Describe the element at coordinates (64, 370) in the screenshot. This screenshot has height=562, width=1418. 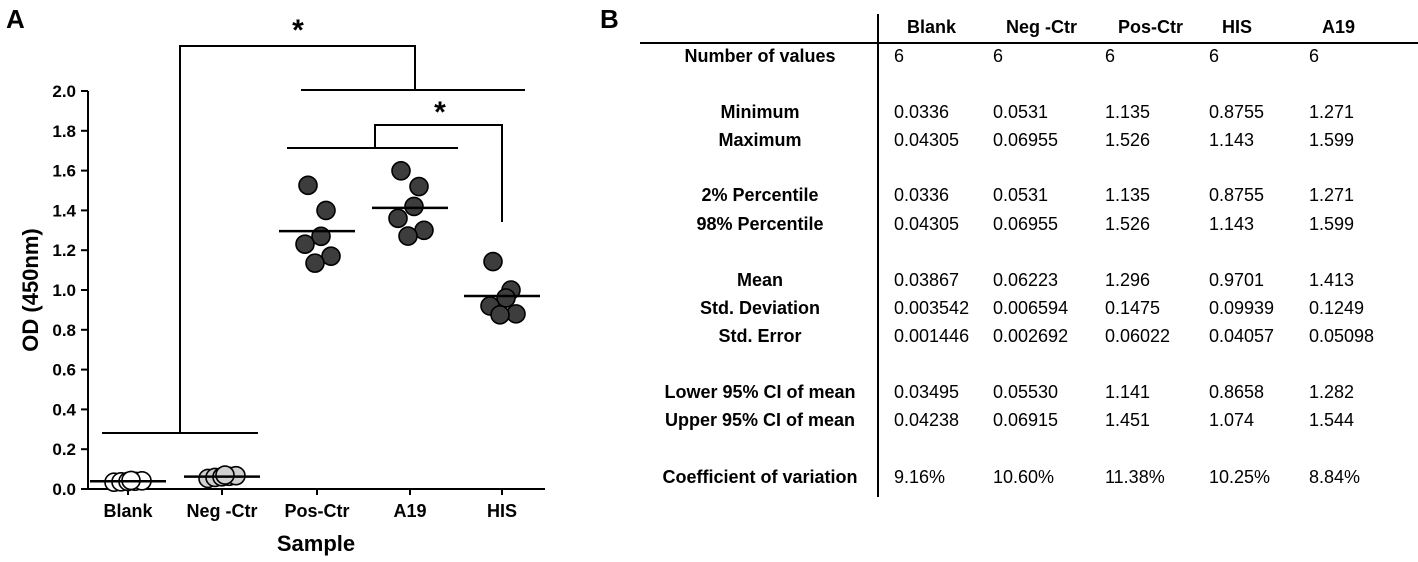
I see `y-tick-label: 0.6` at that location.